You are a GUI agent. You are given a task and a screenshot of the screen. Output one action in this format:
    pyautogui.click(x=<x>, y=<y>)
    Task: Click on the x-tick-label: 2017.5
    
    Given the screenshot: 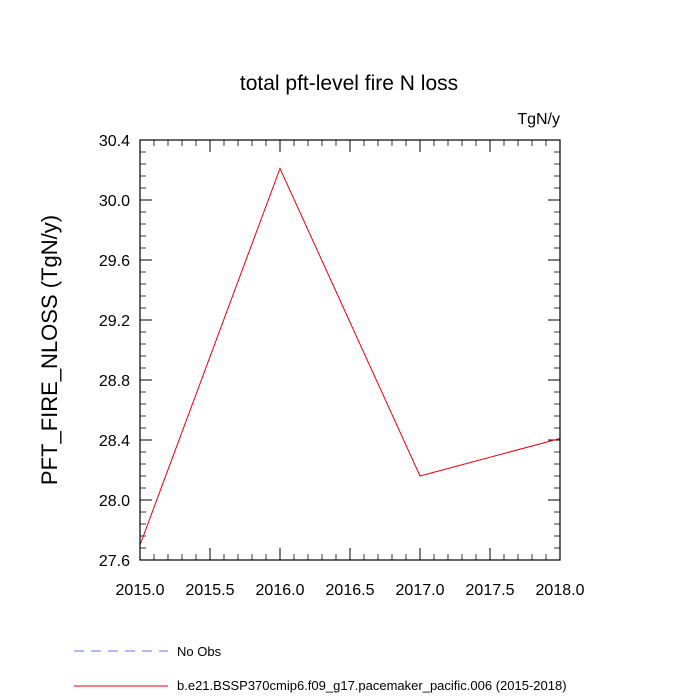 What is the action you would take?
    pyautogui.click(x=490, y=590)
    